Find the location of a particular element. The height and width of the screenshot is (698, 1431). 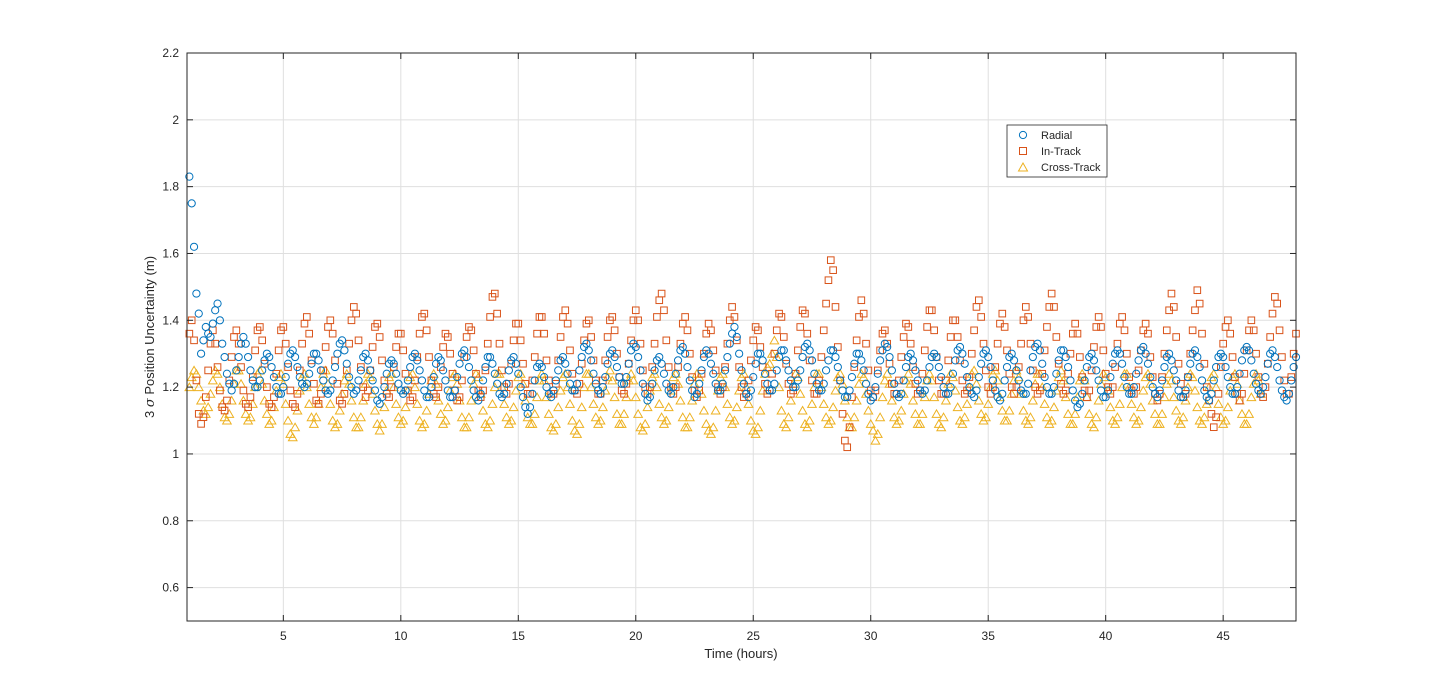

legend-label-in-track: In-Track is located at coordinates (1061, 152).